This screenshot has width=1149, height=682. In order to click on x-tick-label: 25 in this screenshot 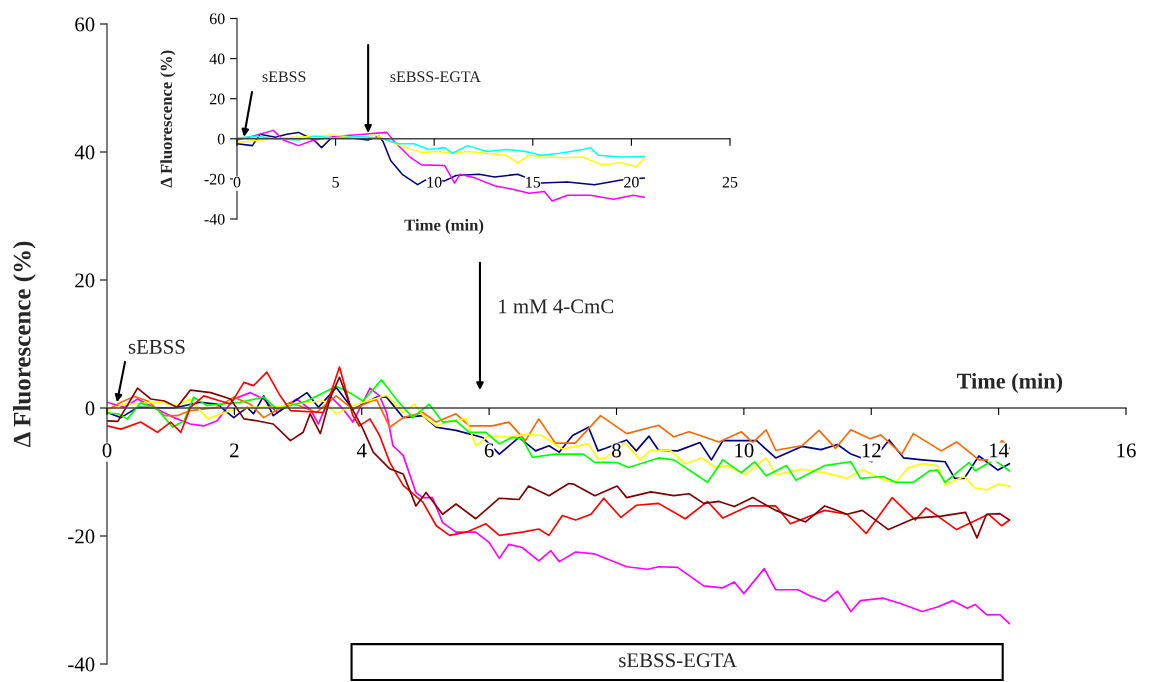, I will do `click(730, 182)`.